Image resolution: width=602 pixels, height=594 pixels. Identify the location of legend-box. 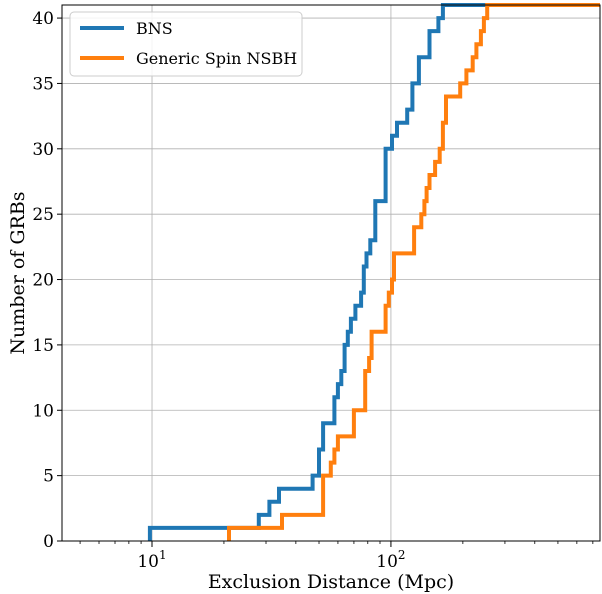
(186, 44).